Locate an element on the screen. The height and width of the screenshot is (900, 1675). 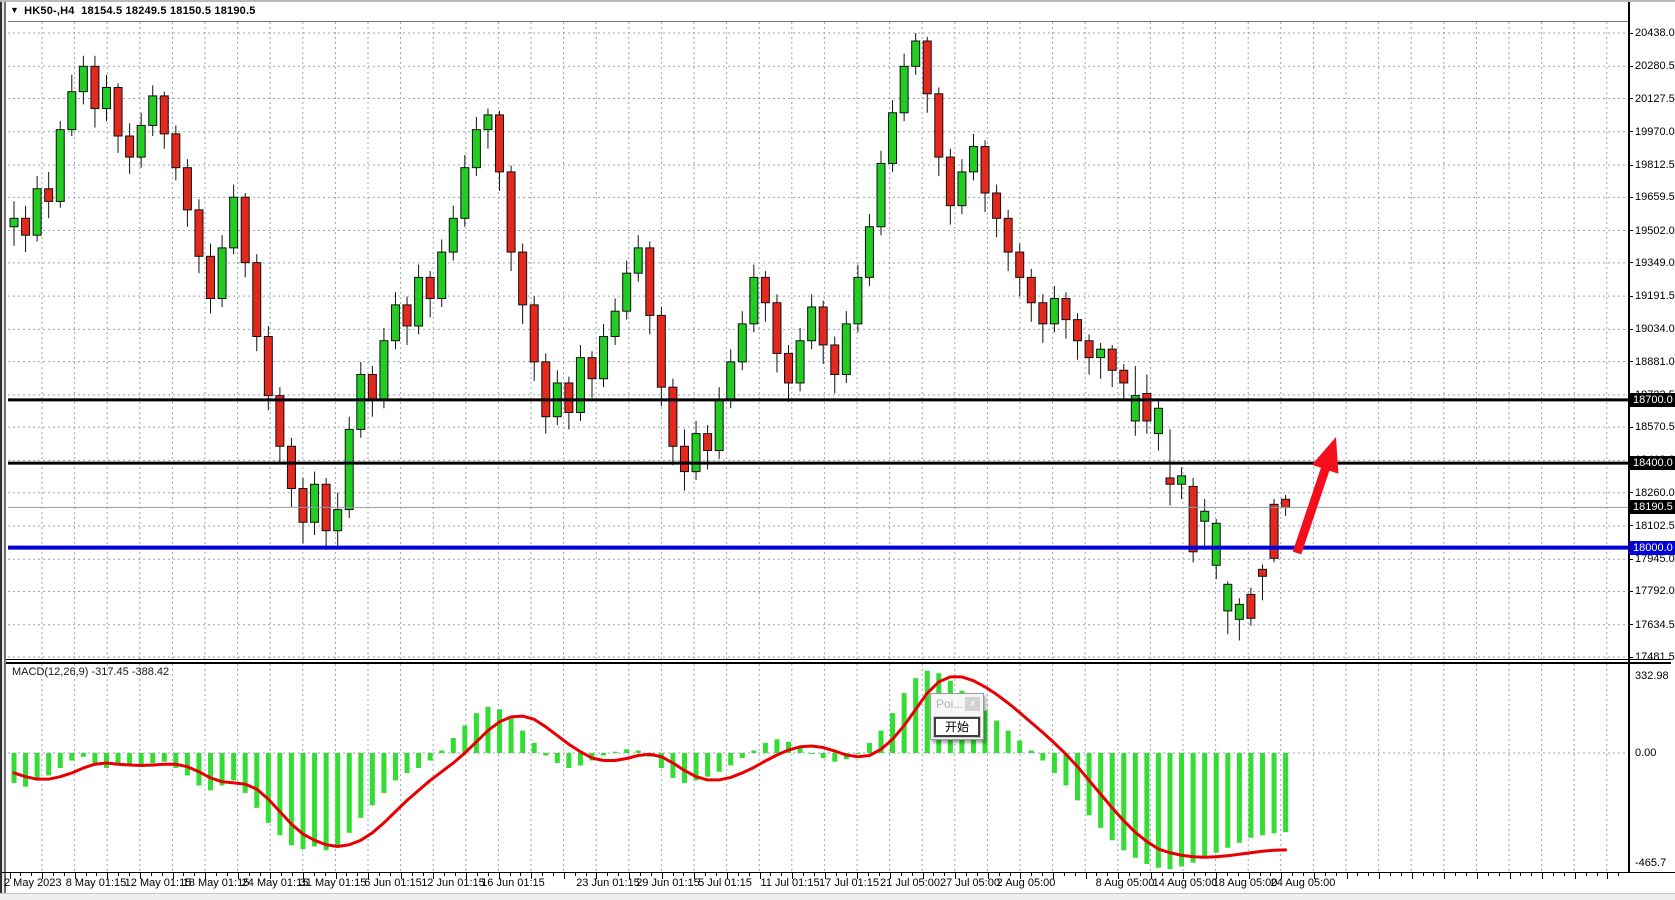
close-icon: x is located at coordinates (972, 704).